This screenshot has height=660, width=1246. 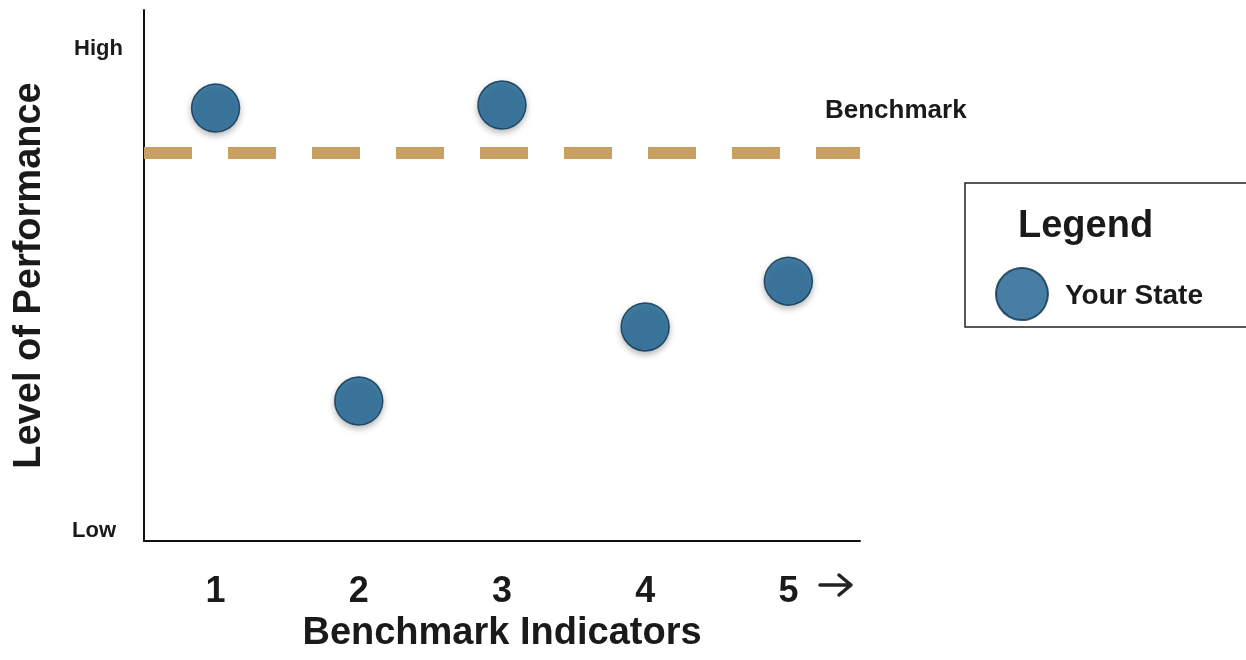 What do you see at coordinates (1086, 224) in the screenshot?
I see `legend-title: Legend` at bounding box center [1086, 224].